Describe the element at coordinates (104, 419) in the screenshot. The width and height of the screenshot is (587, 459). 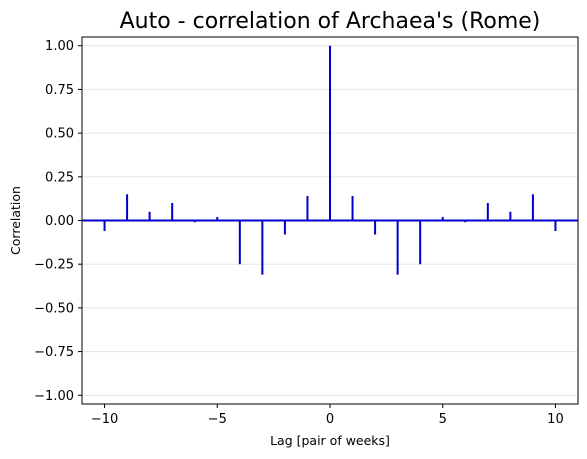
I see `x-tick-label: −10` at that location.